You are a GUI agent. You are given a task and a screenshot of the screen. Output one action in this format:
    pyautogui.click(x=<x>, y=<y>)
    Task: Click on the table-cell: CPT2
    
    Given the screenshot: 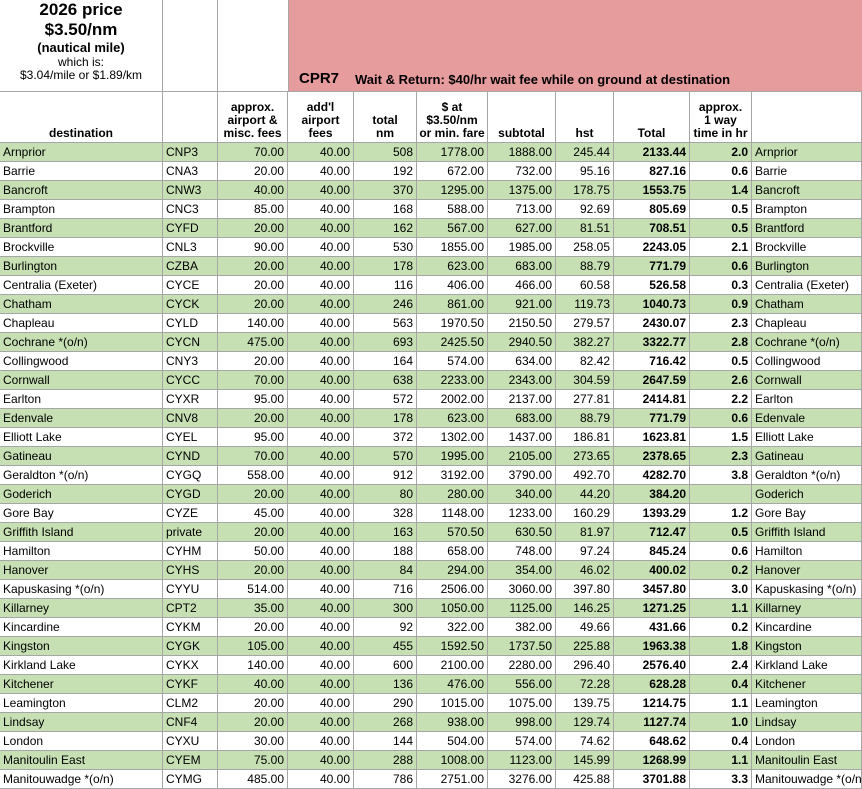 What is the action you would take?
    pyautogui.click(x=190, y=608)
    